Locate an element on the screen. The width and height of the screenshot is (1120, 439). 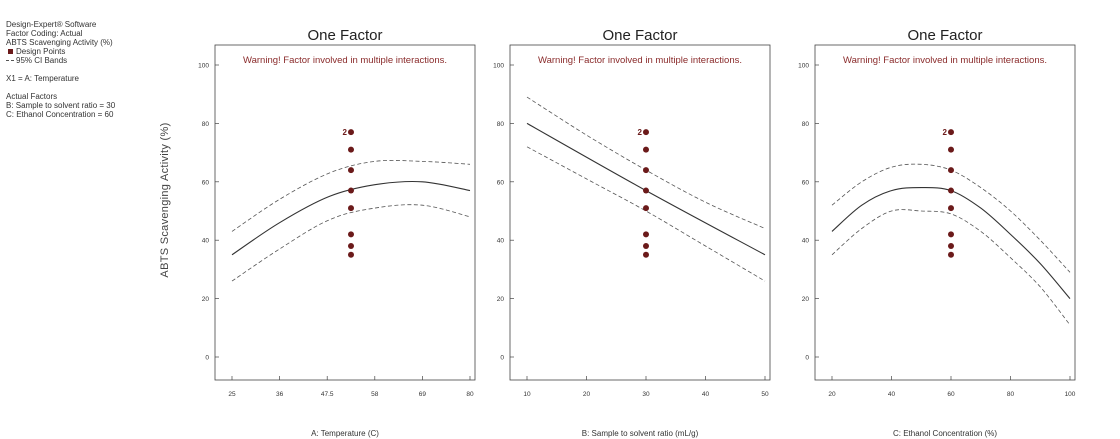
x-tick-label: 58 is located at coordinates (375, 394).